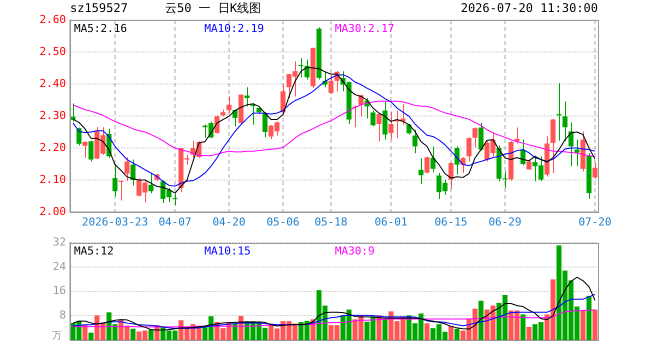 The width and height of the screenshot is (660, 360). What do you see at coordinates (451, 221) in the screenshot?
I see `x-tick-label: 06-15` at bounding box center [451, 221].